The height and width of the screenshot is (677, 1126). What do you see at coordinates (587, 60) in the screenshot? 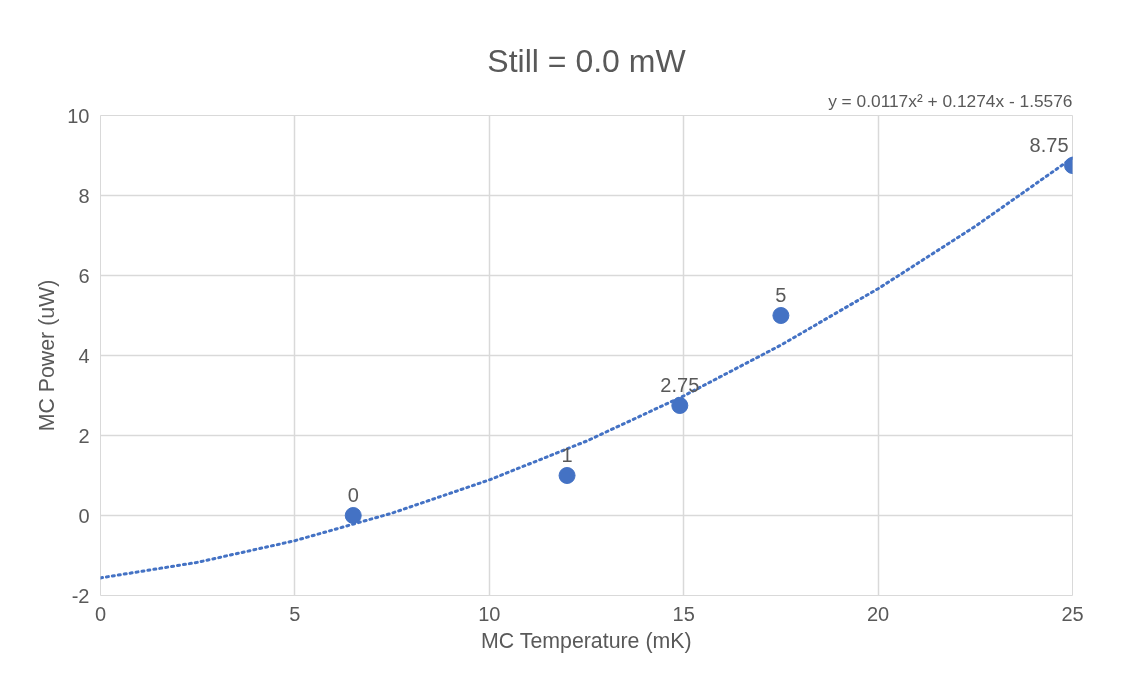
I see `chart-title: Still = 0.0 mW` at bounding box center [587, 60].